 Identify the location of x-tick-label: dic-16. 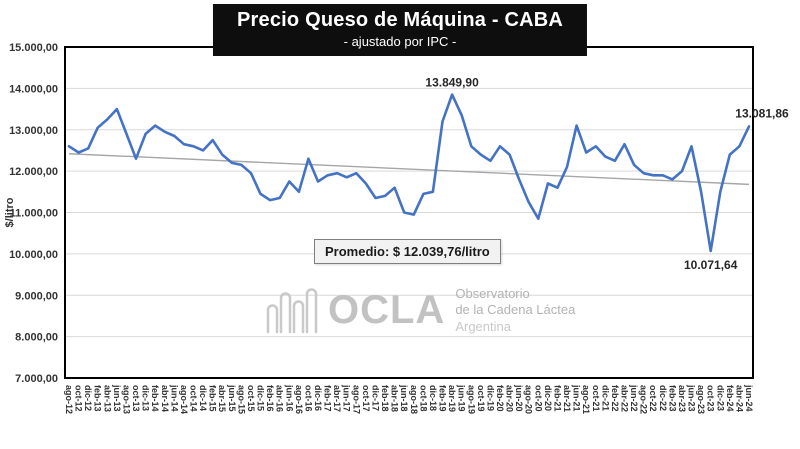
(318, 398).